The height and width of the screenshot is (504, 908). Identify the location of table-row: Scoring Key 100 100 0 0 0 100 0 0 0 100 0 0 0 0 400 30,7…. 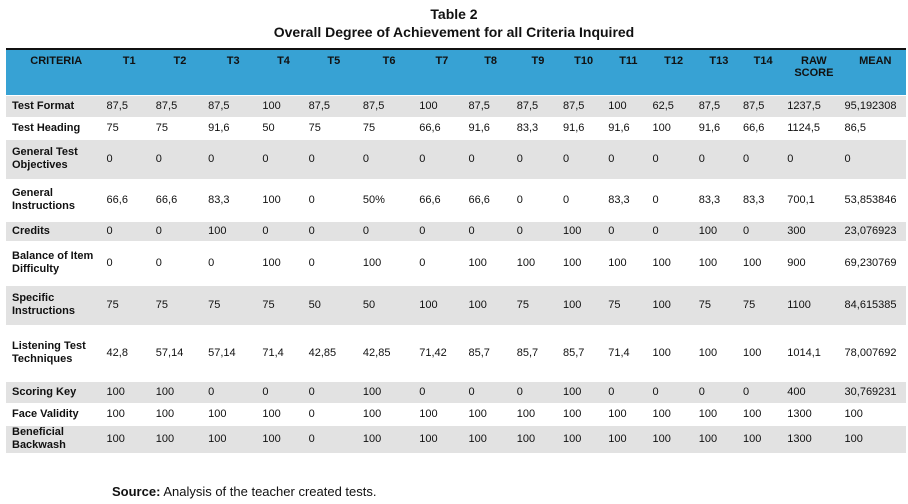
(456, 392).